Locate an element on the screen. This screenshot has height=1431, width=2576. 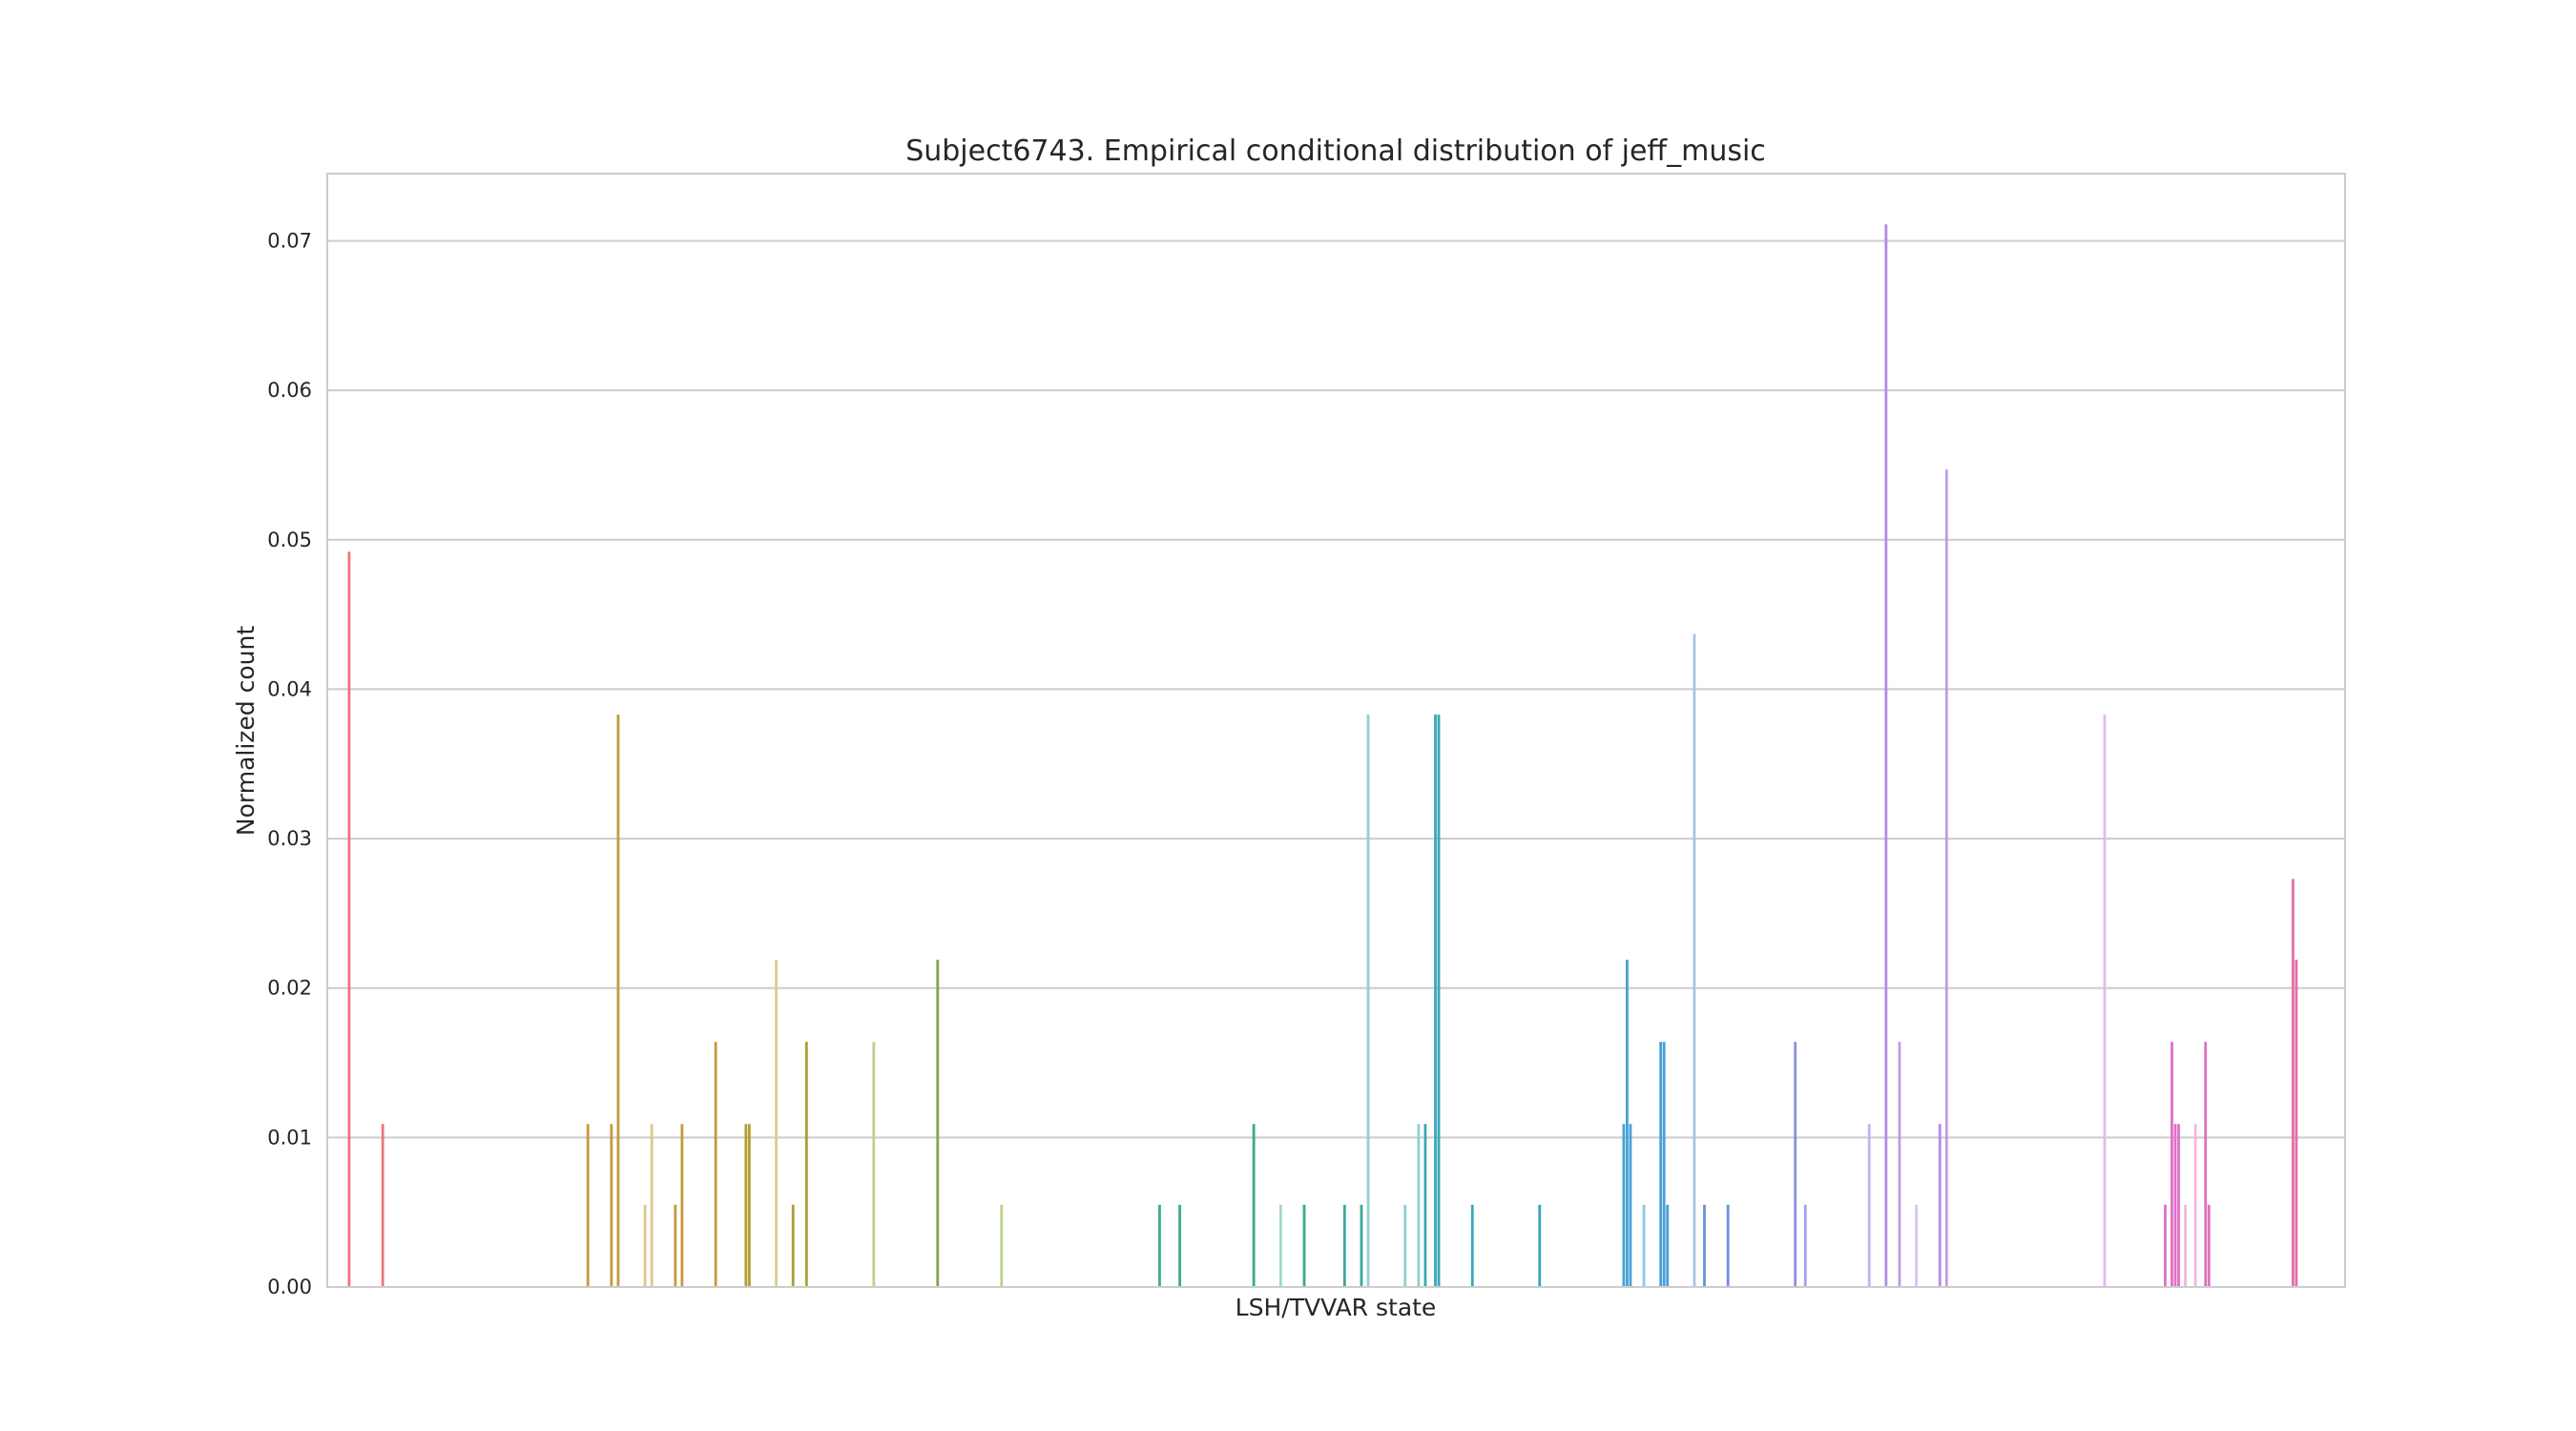
y-tick-label: 0.02 is located at coordinates (289, 988).